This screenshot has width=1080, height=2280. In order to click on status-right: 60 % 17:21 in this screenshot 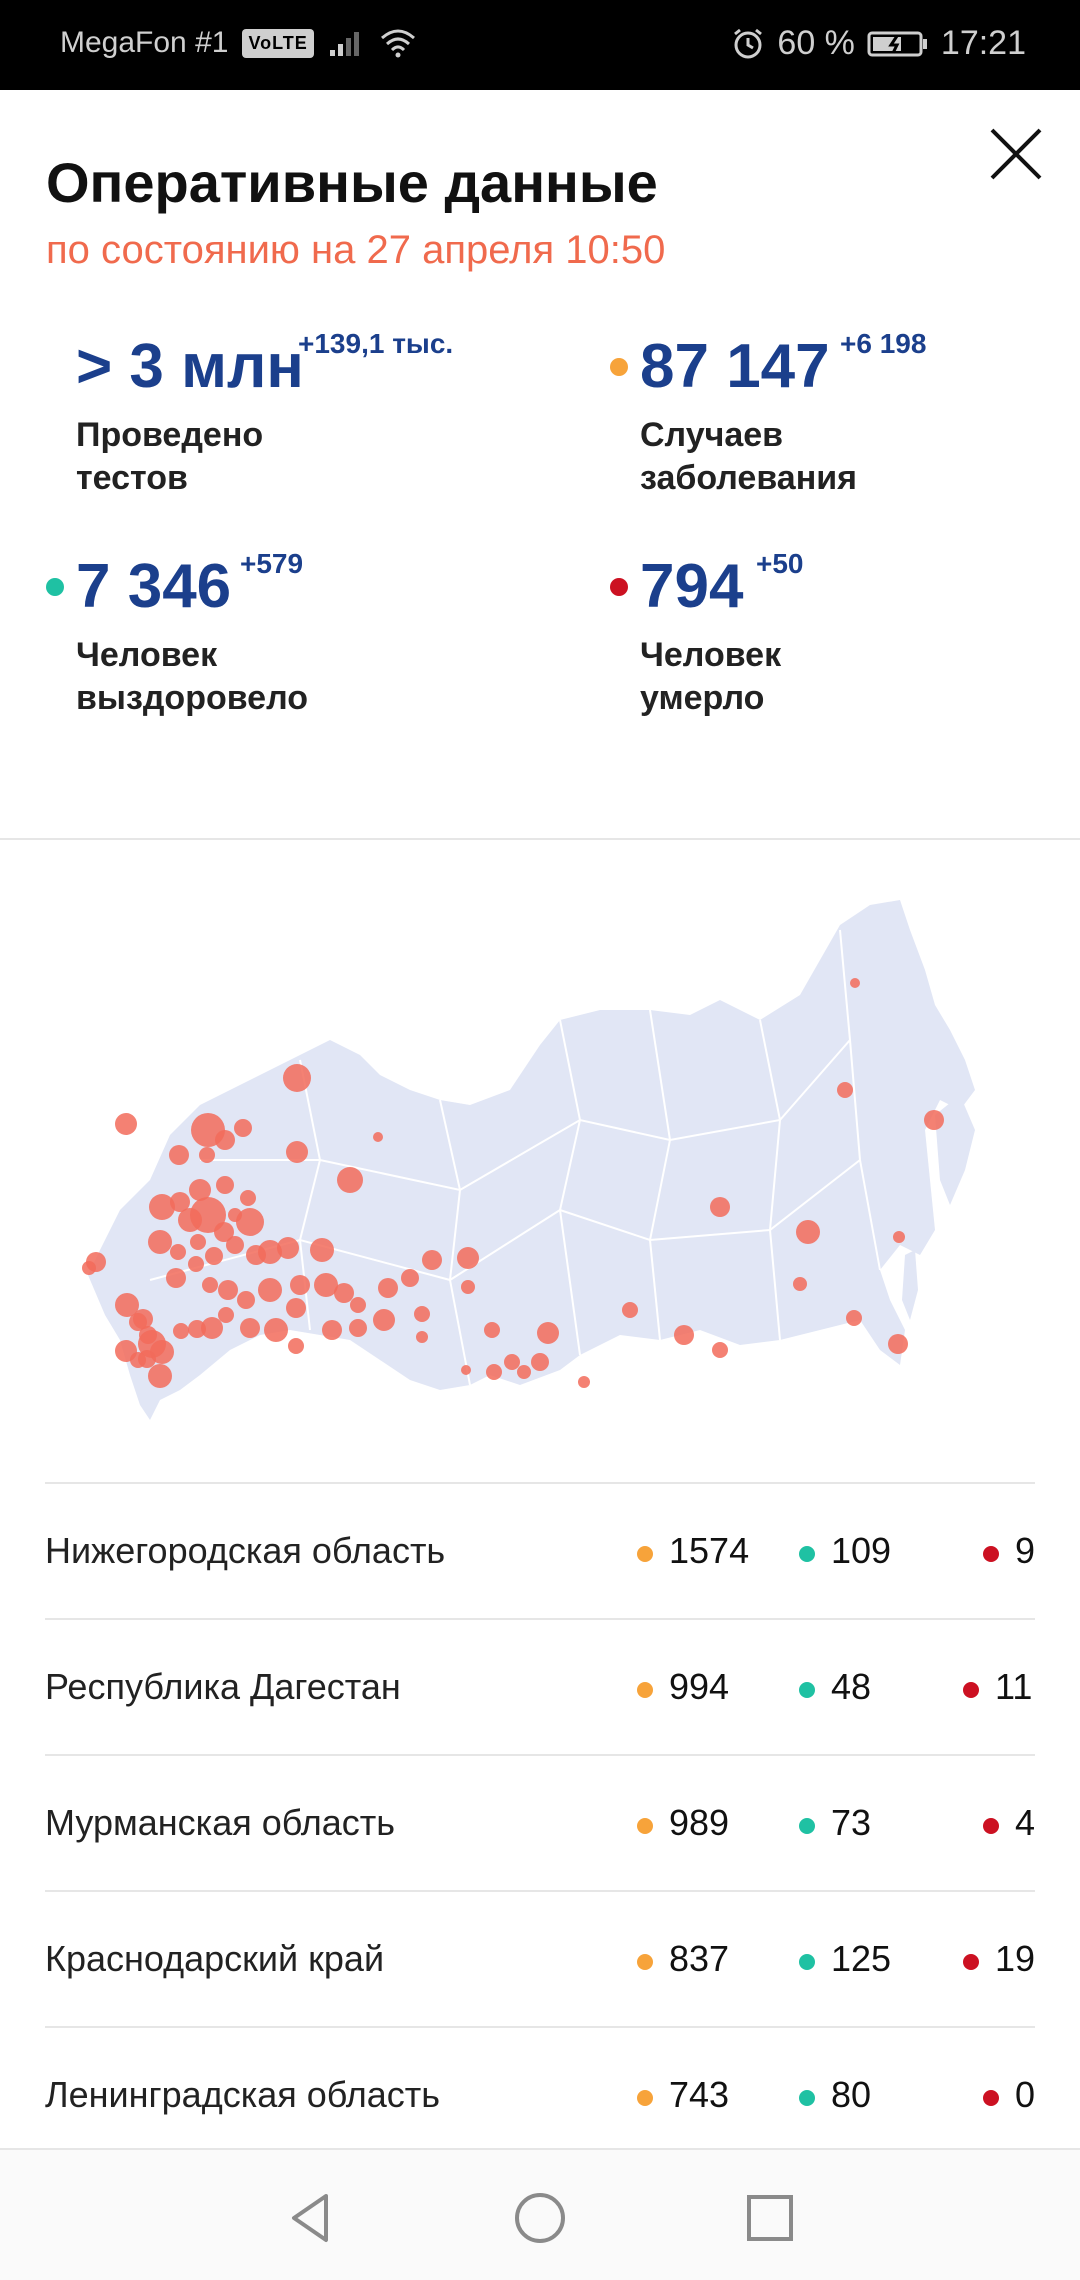, I will do `click(878, 43)`.